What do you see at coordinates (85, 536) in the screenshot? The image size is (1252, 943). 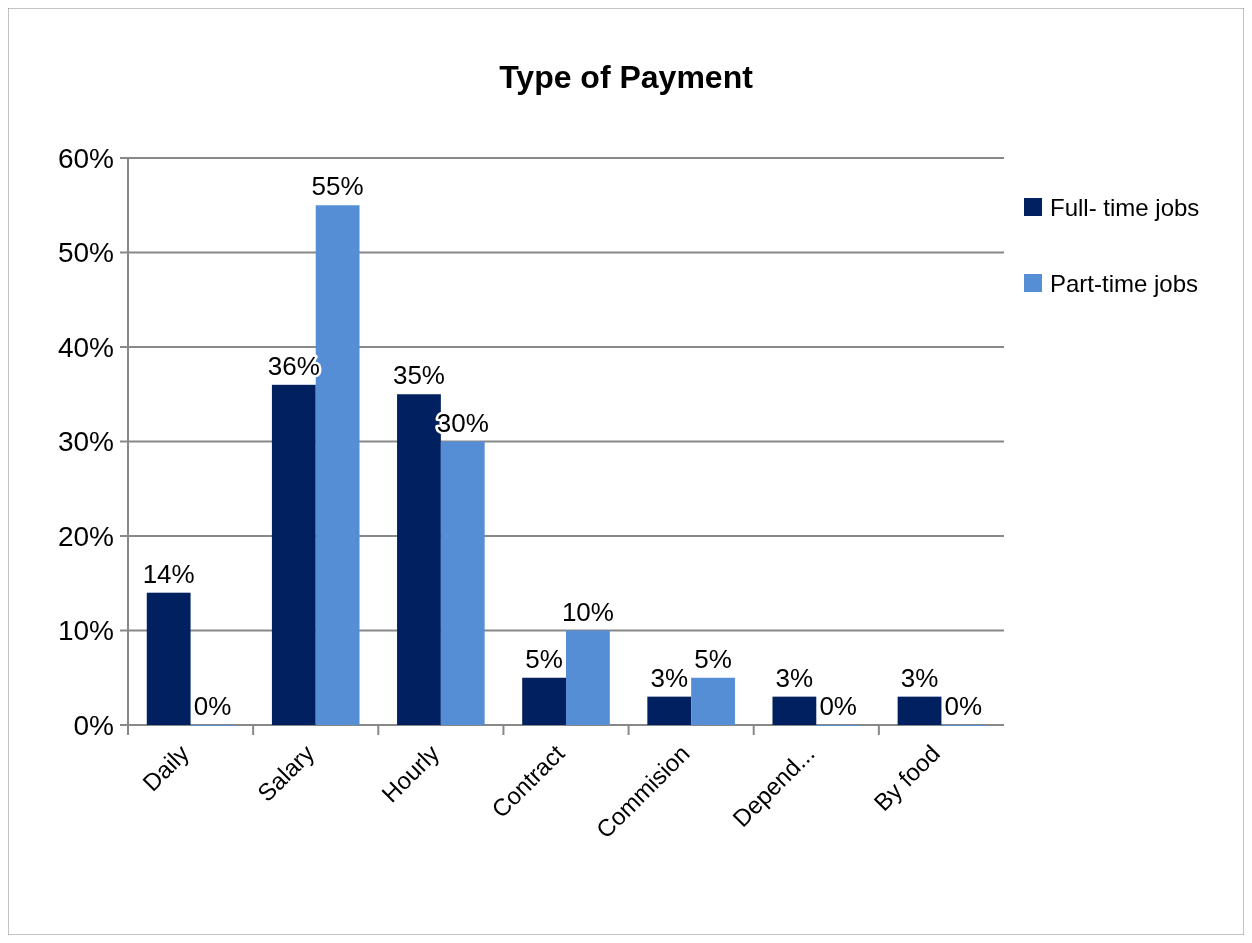 I see `y-tick-label: 20%` at bounding box center [85, 536].